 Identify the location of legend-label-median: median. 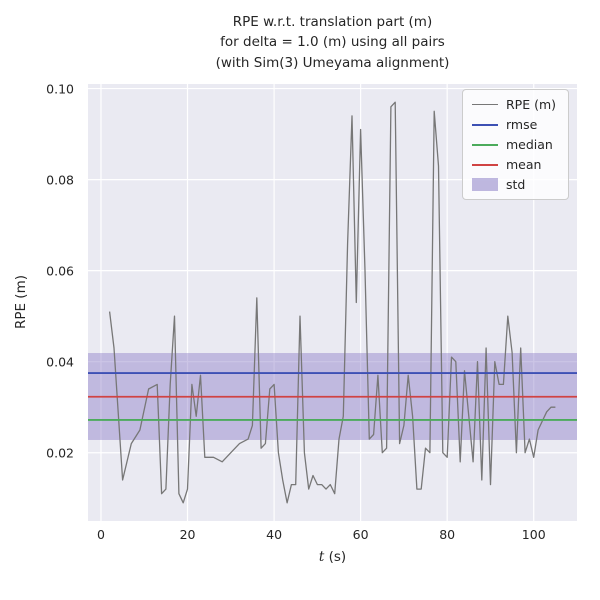
(529, 144).